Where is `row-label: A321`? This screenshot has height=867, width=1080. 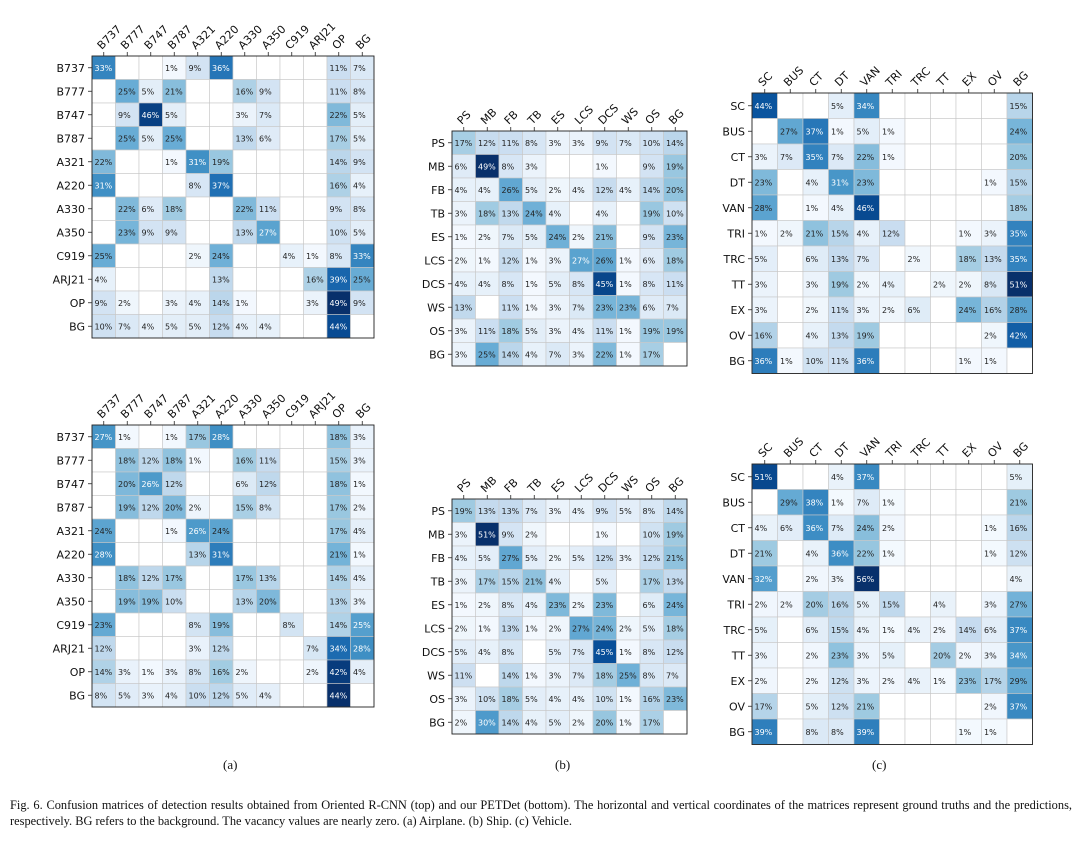
row-label: A321 is located at coordinates (70, 531).